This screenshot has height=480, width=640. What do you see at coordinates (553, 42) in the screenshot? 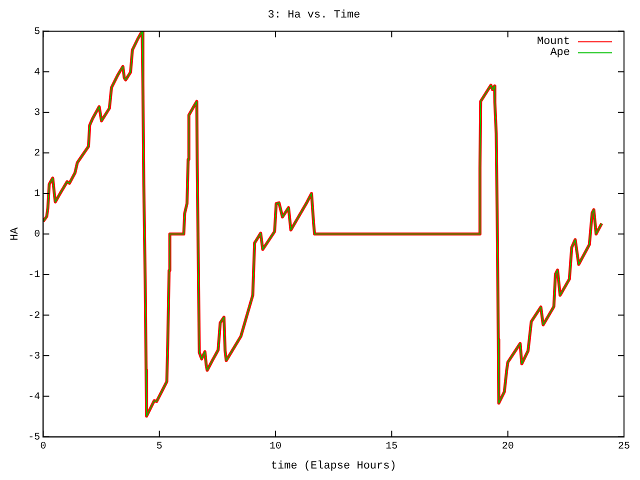
I see `legend-label: Mount` at bounding box center [553, 42].